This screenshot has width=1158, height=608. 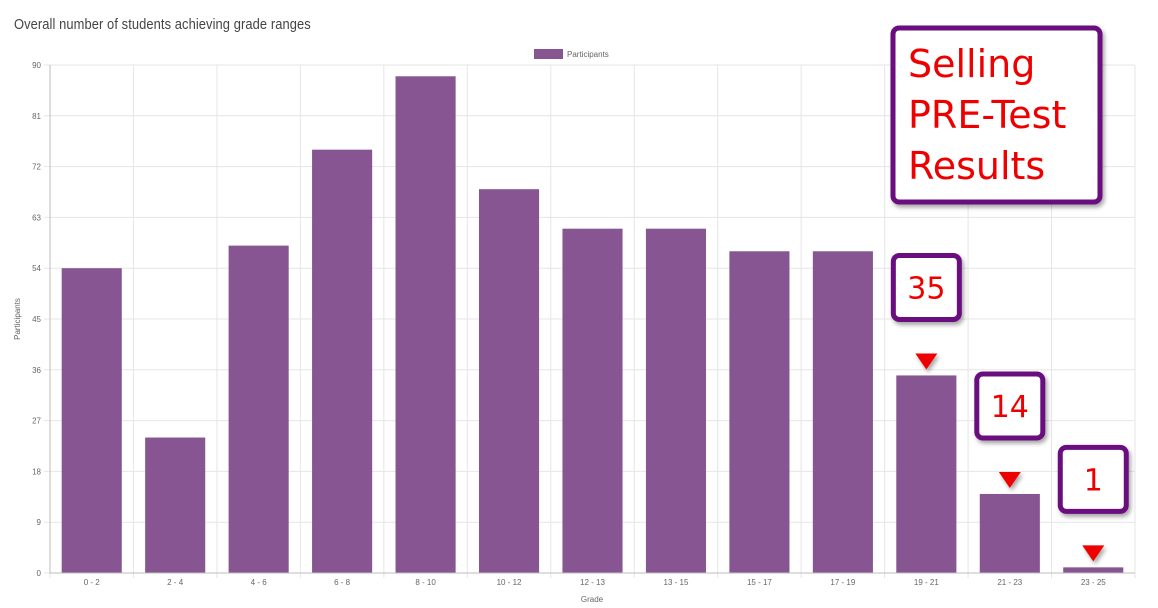 What do you see at coordinates (175, 582) in the screenshot?
I see `x-tick-label: 2 - 4` at bounding box center [175, 582].